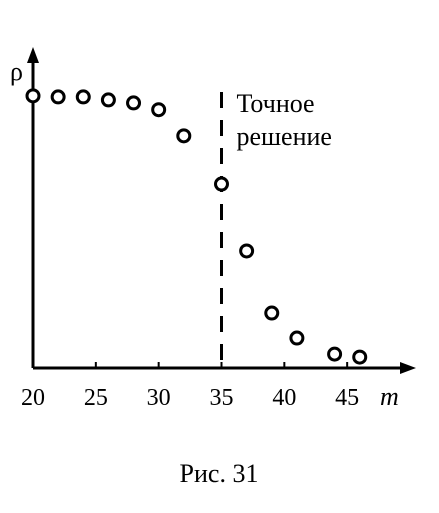  What do you see at coordinates (222, 398) in the screenshot?
I see `x-tick-label: 35` at bounding box center [222, 398].